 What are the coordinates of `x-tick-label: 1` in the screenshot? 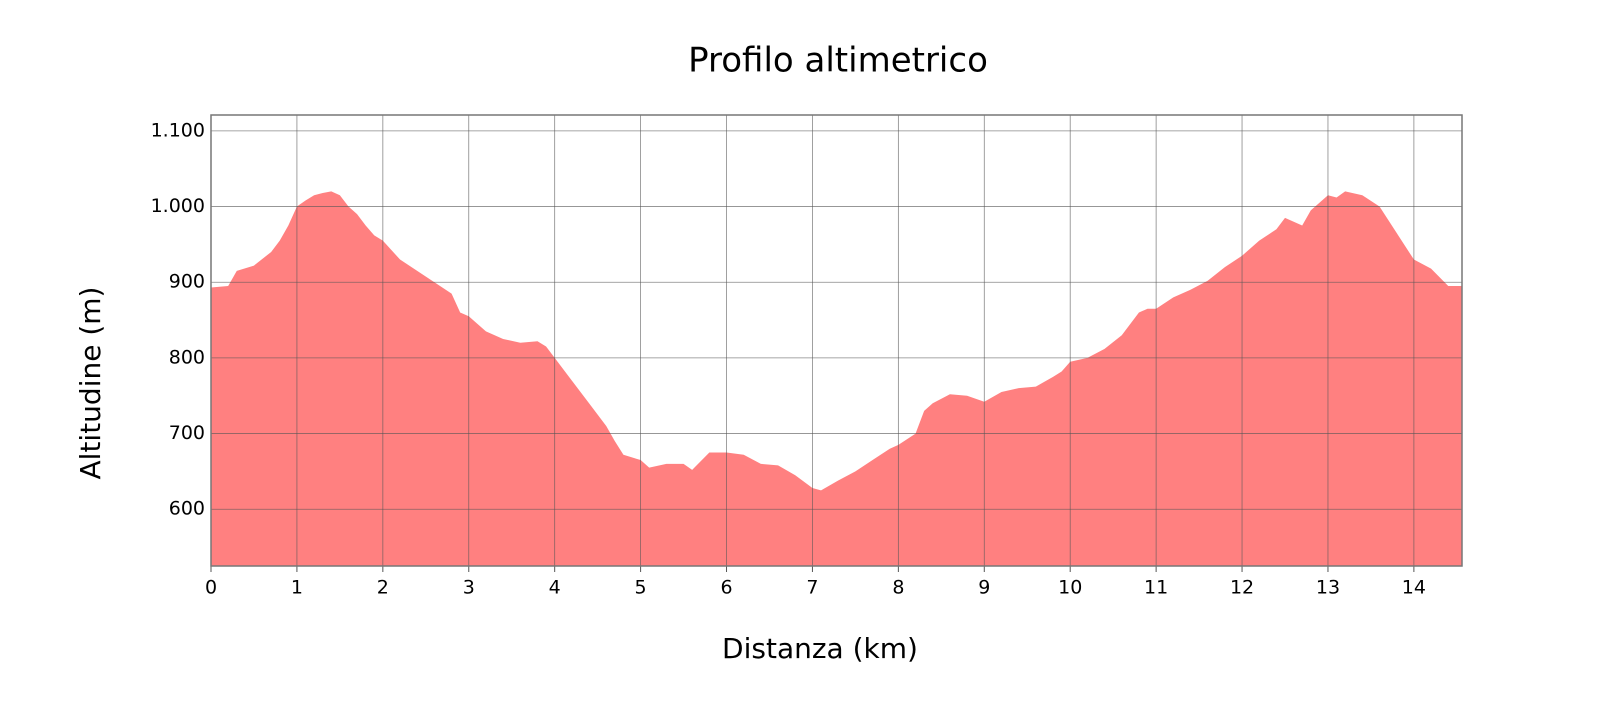 It's located at (297, 588).